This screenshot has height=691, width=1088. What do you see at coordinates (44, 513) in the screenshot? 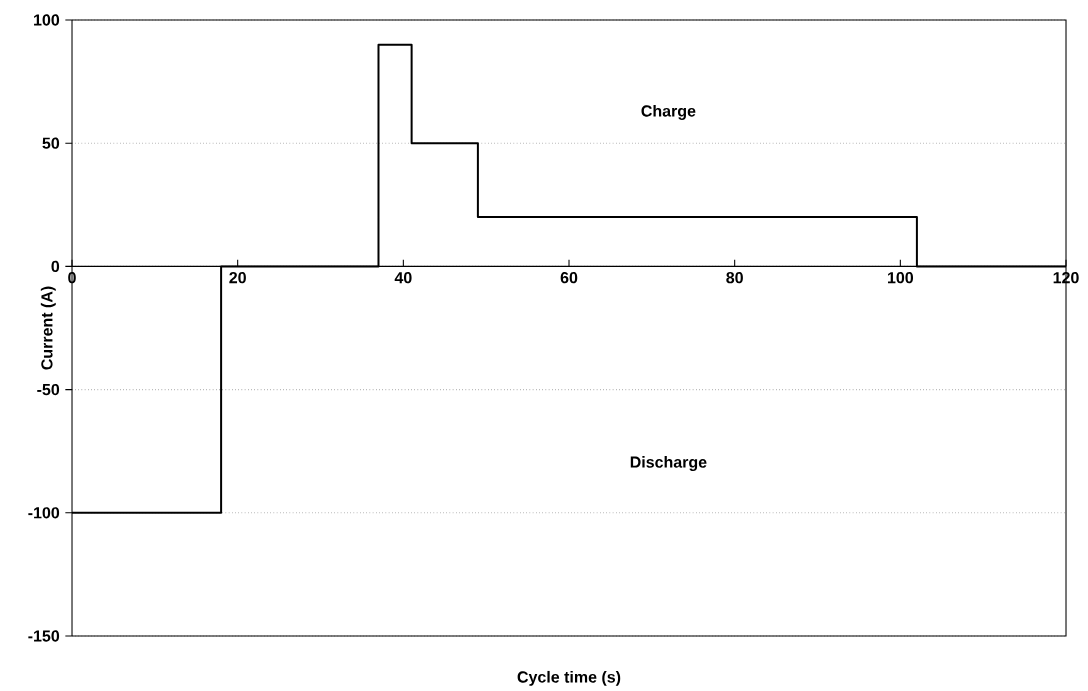
I see `y-tick-label: -100` at bounding box center [44, 513].